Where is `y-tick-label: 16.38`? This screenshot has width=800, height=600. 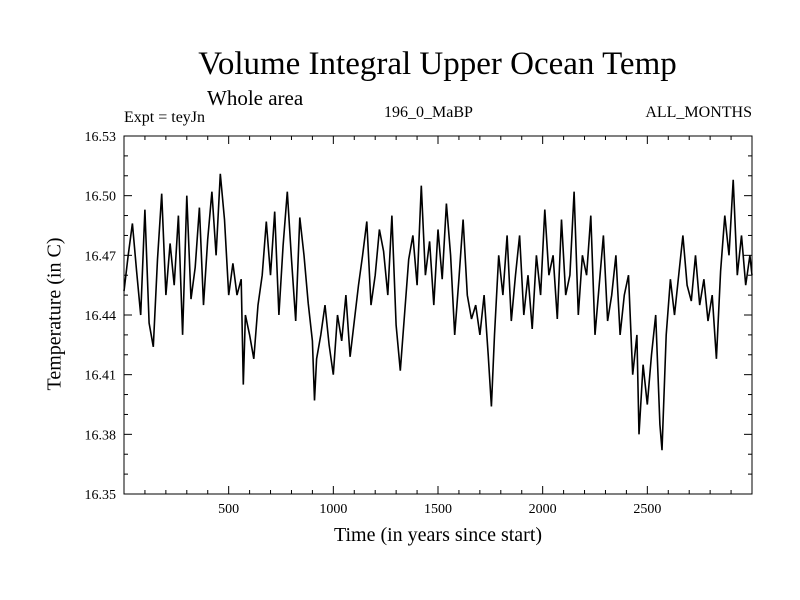 y-tick-label: 16.38 is located at coordinates (101, 435).